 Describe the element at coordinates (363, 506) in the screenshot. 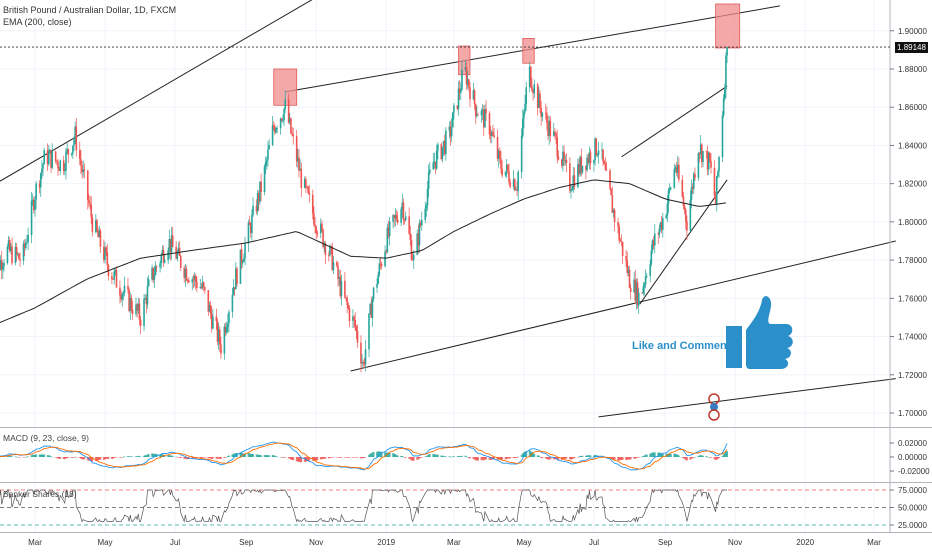

I see `banker-shares-line` at that location.